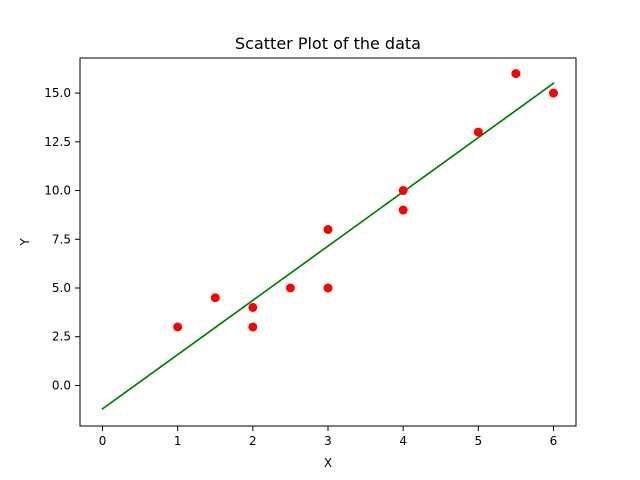 This screenshot has height=480, width=640. I want to click on x-tick-label: 1, so click(178, 441).